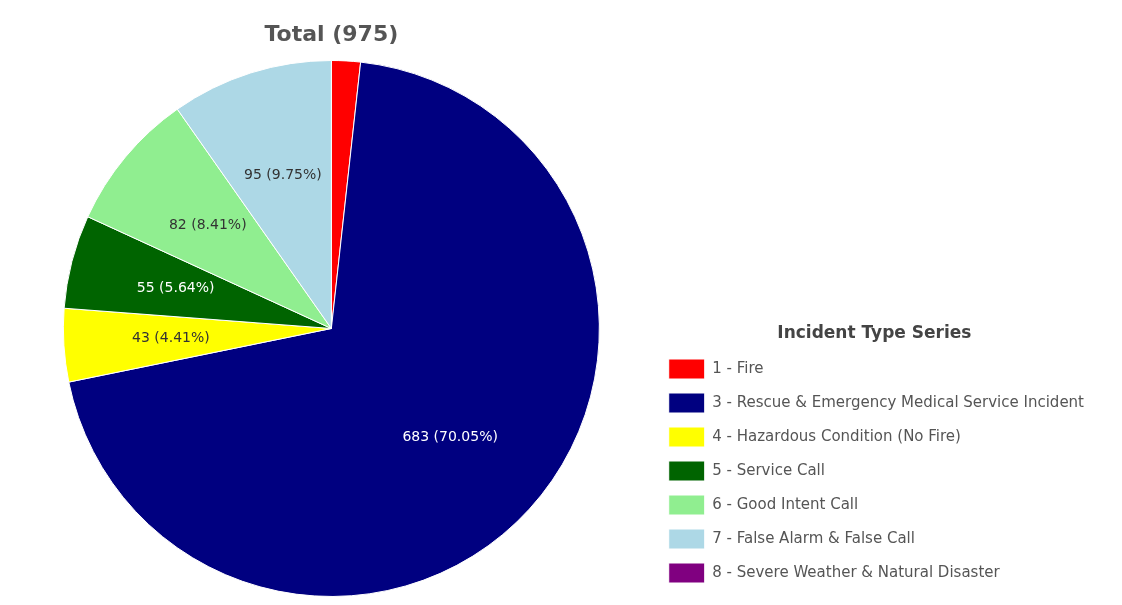  What do you see at coordinates (785, 503) in the screenshot?
I see `legend-label: 6 - Good Intent Call` at bounding box center [785, 503].